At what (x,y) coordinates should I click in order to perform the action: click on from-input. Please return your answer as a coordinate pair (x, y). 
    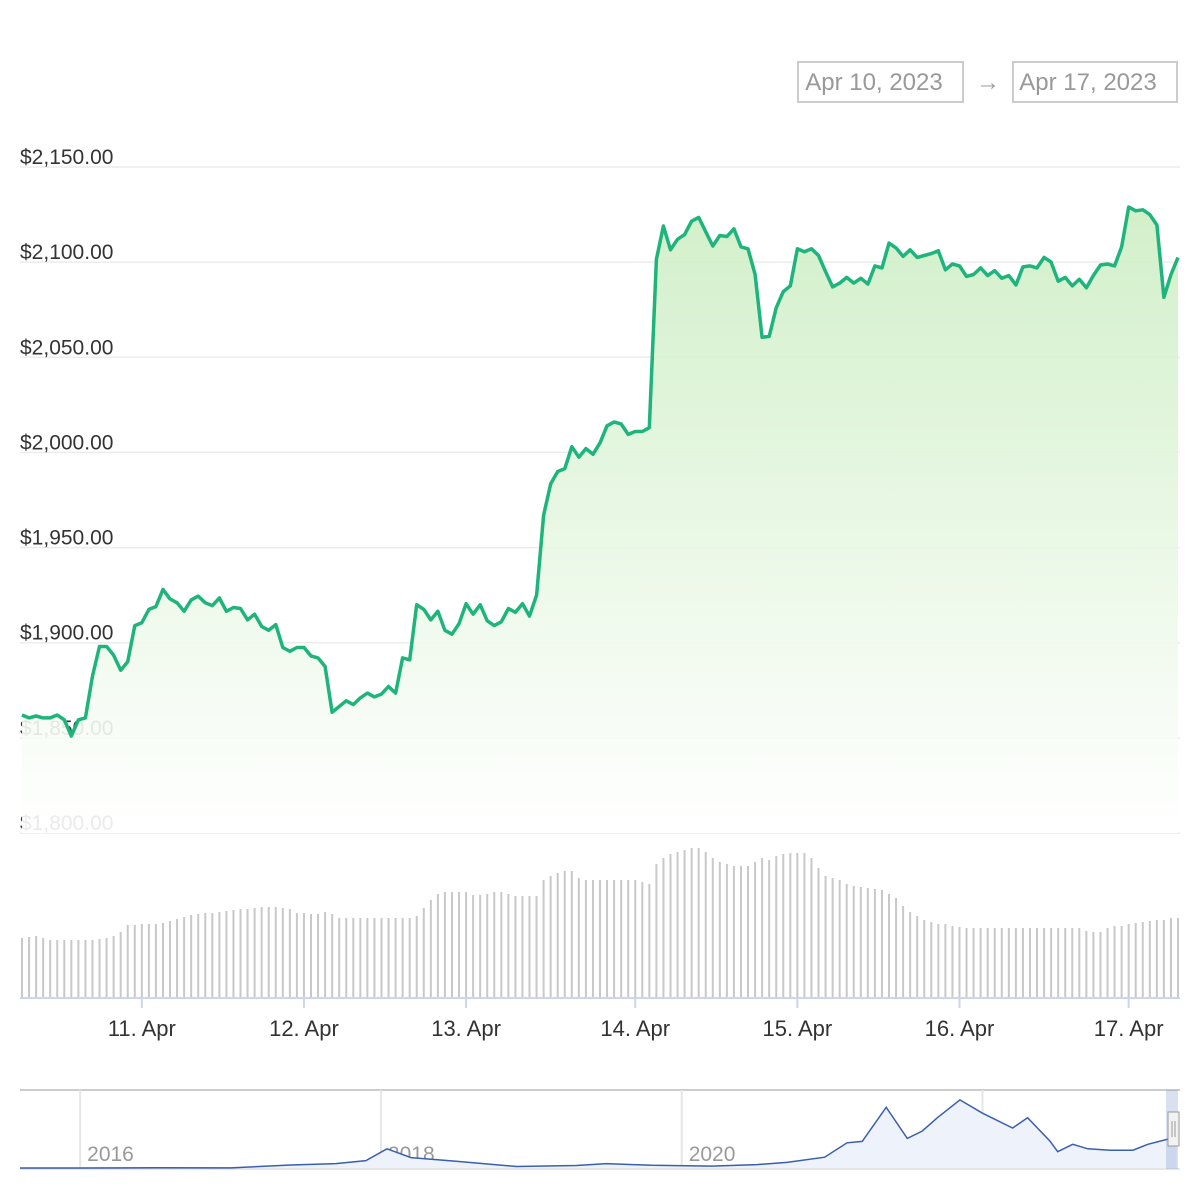
    Looking at the image, I should click on (880, 82).